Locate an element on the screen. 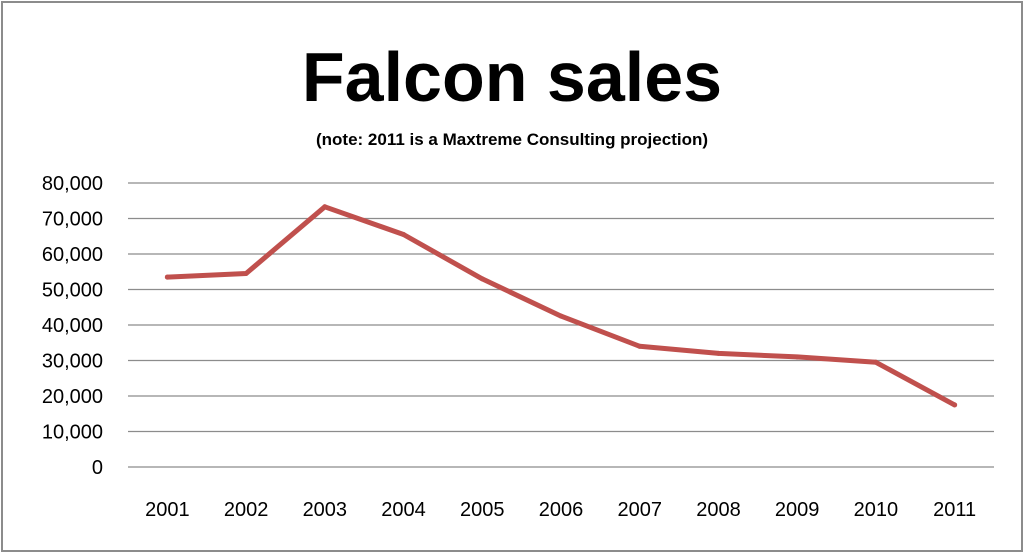  x-tick-label: 2007 is located at coordinates (639, 510).